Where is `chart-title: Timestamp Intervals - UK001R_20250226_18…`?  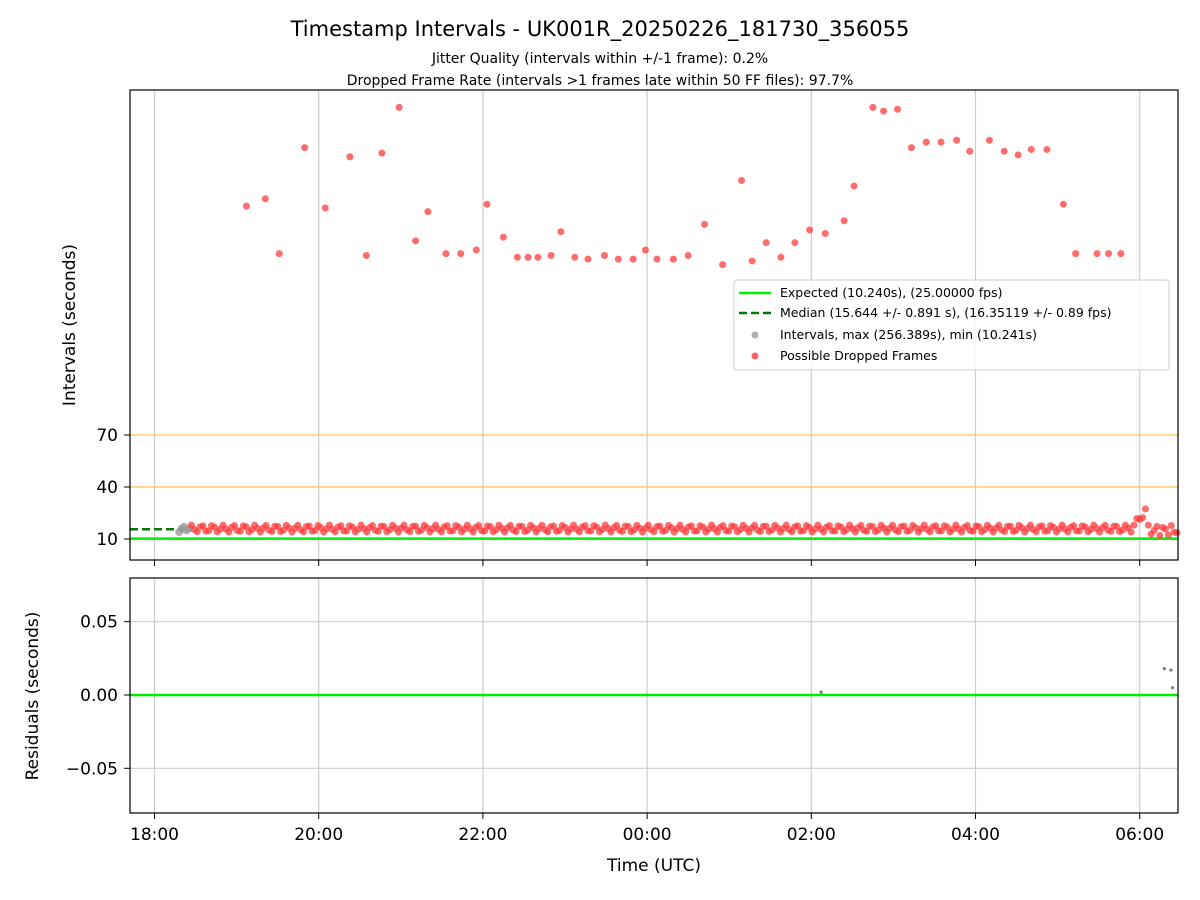
chart-title: Timestamp Intervals - UK001R_20250226_18… is located at coordinates (600, 29).